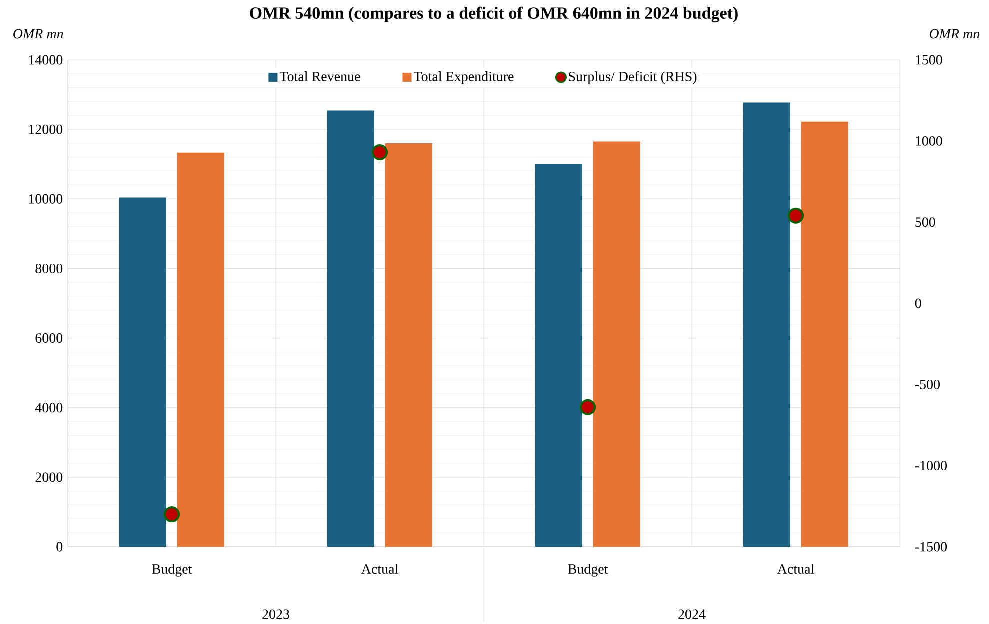 Image resolution: width=989 pixels, height=624 pixels. What do you see at coordinates (49, 477) in the screenshot?
I see `y-tick-label: 2000` at bounding box center [49, 477].